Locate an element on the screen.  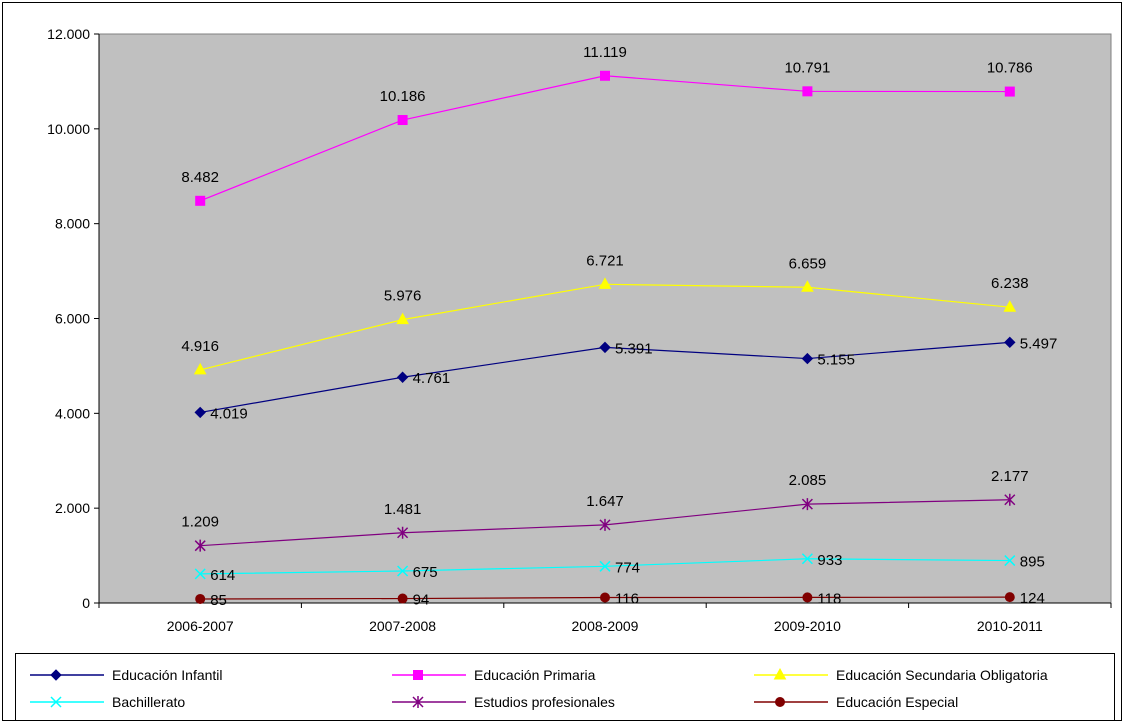
data-label: 10.786 is located at coordinates (1010, 68).